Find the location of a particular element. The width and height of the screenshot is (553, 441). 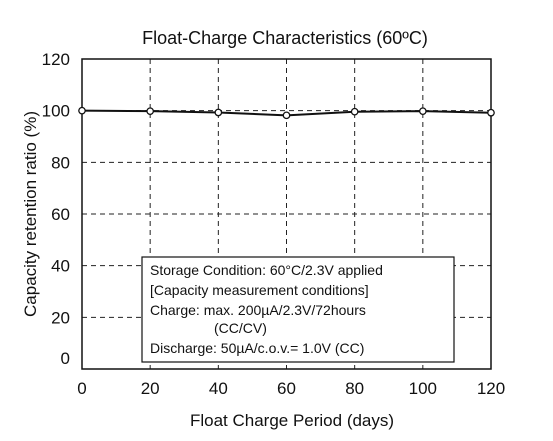

annotation-line-1: Storage Condition: 60°C/2.3V applied is located at coordinates (266, 270).